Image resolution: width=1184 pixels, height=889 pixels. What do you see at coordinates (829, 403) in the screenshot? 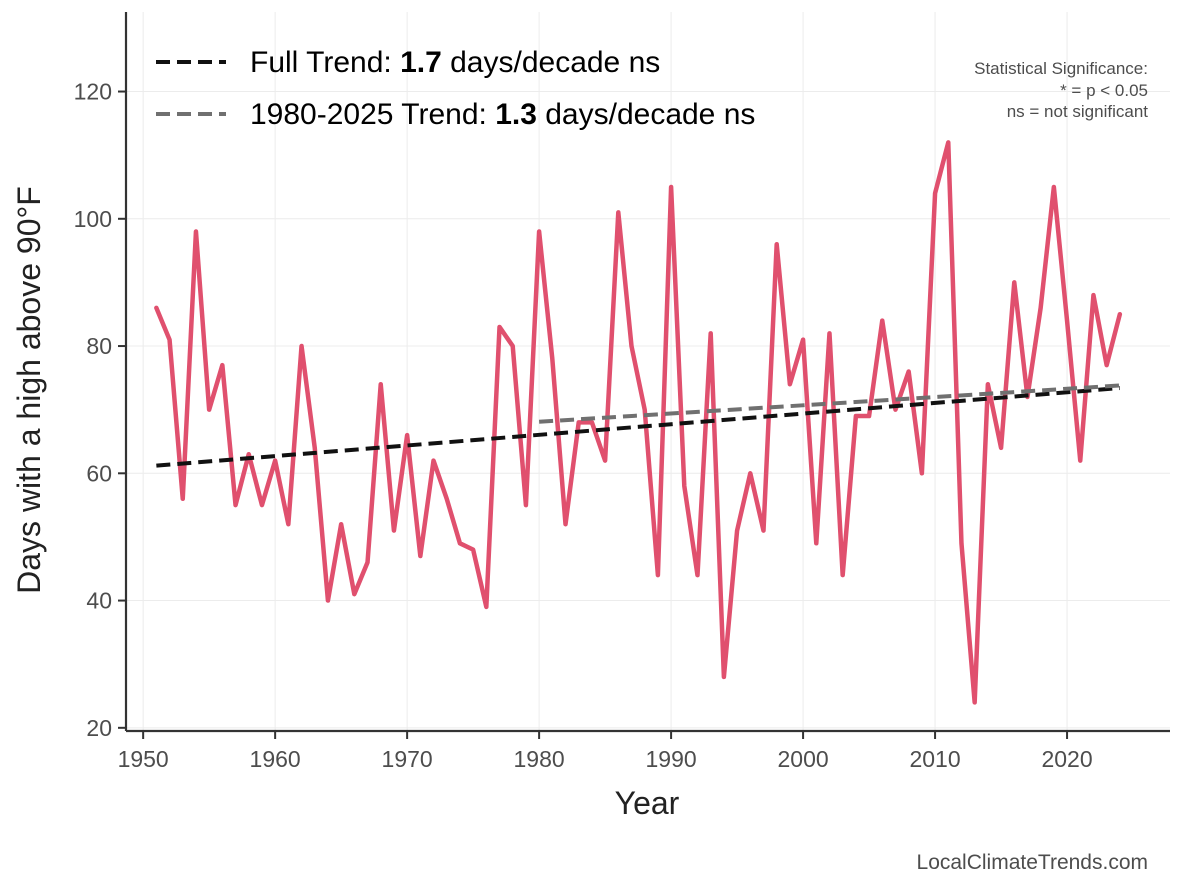
I see `recent-trend-line` at bounding box center [829, 403].